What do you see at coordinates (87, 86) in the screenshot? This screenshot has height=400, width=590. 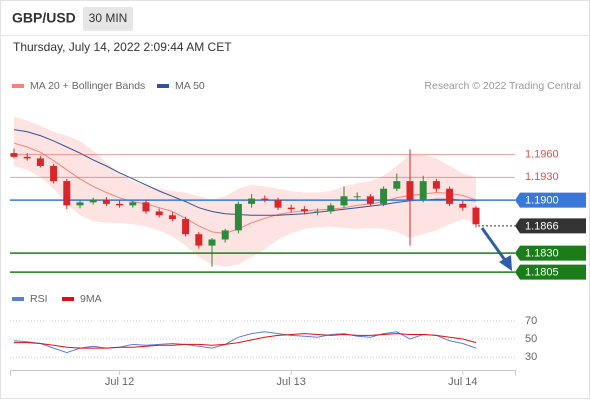 I see `legend-label: MA 20 + Bollinger Bands` at bounding box center [87, 86].